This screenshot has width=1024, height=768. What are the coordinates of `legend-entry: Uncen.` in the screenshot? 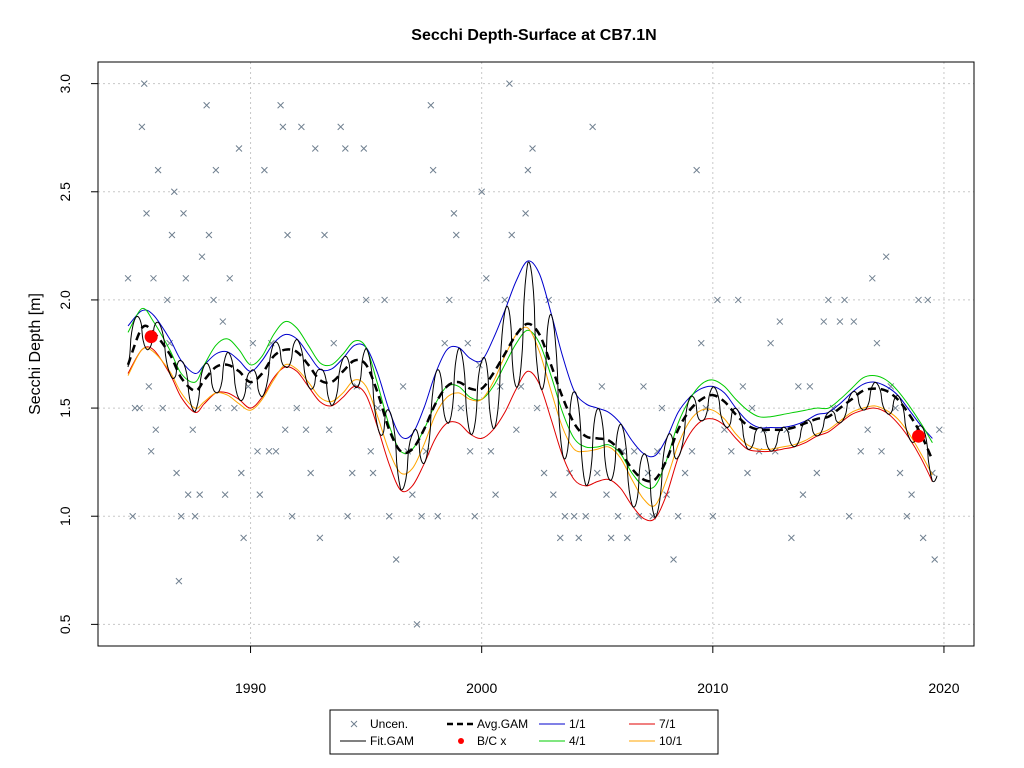 It's located at (379, 724).